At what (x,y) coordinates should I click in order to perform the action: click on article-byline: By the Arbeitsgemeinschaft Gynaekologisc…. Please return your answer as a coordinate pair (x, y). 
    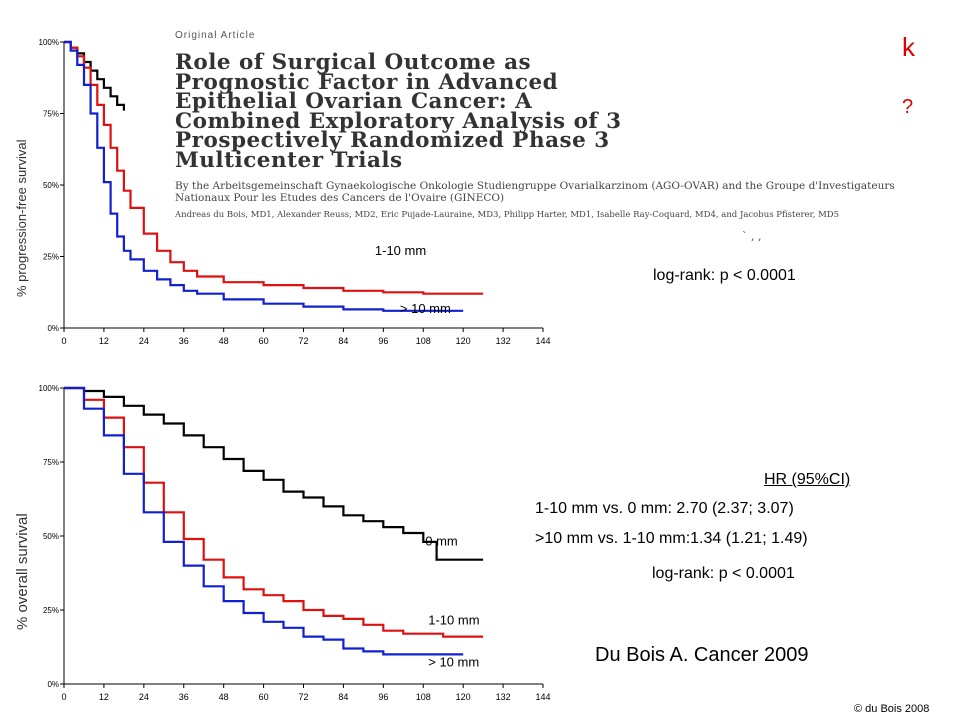
    Looking at the image, I should click on (535, 192).